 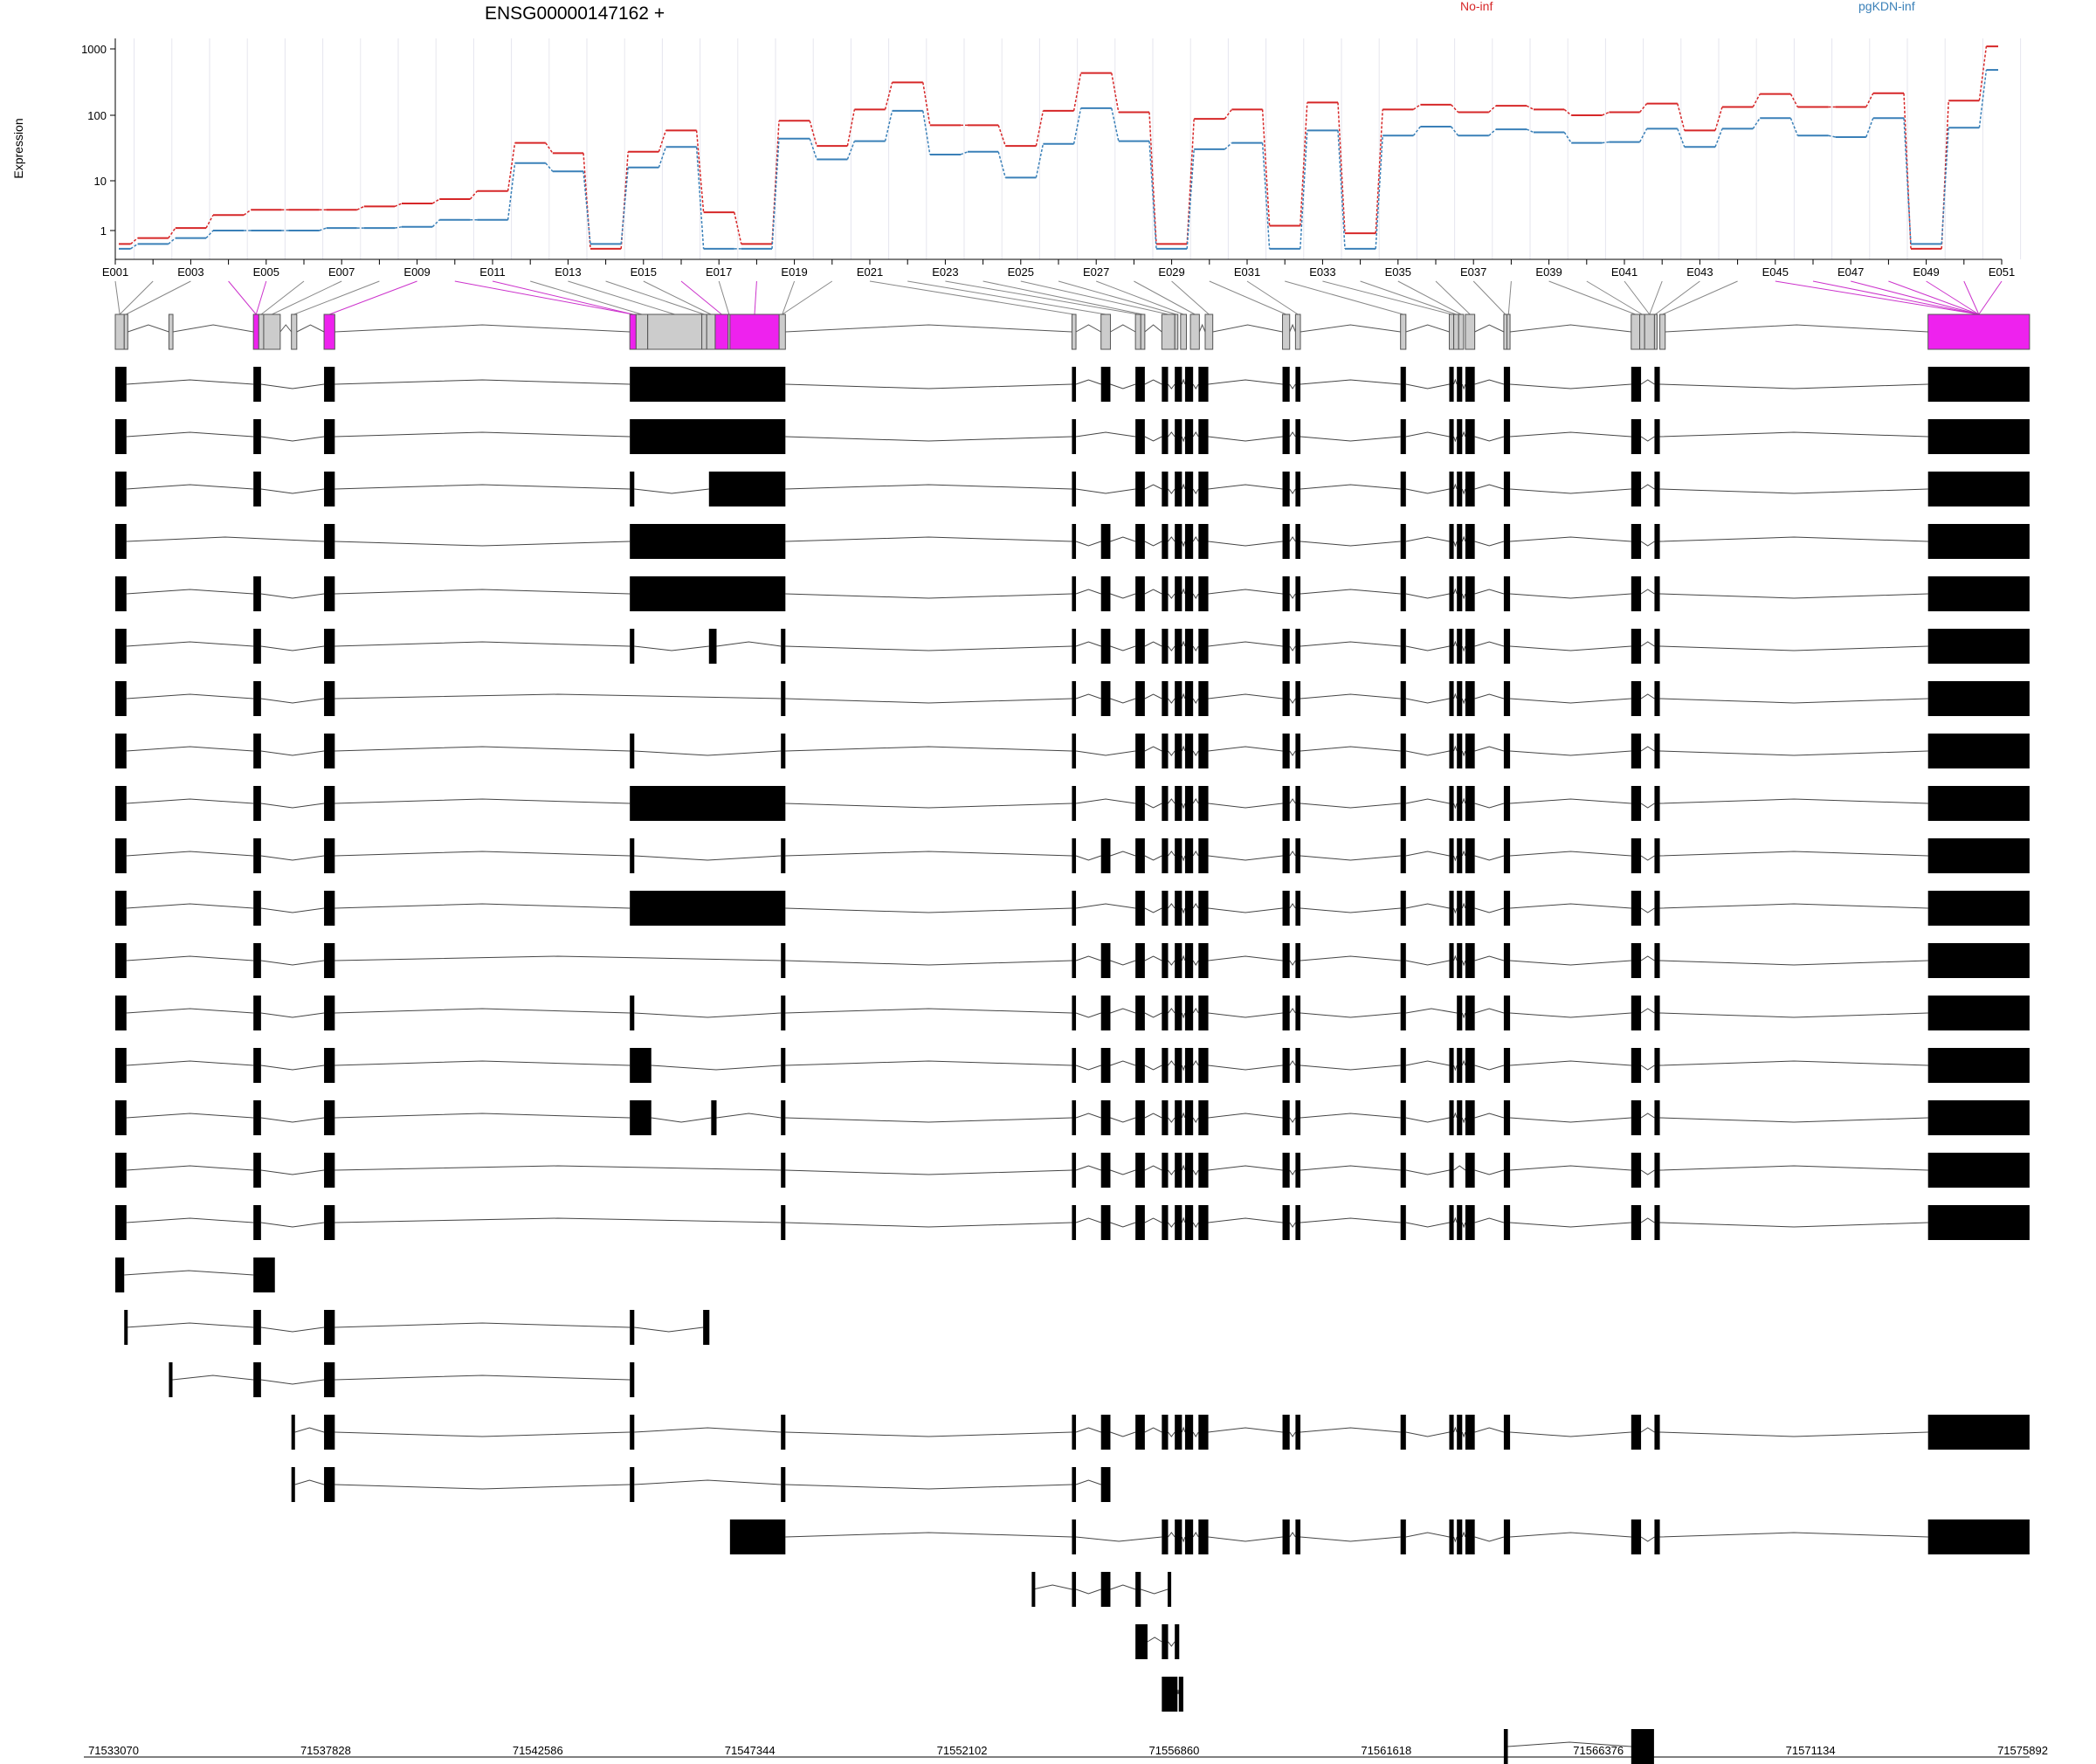 What do you see at coordinates (416, 272) in the screenshot?
I see `exon-label: E009` at bounding box center [416, 272].